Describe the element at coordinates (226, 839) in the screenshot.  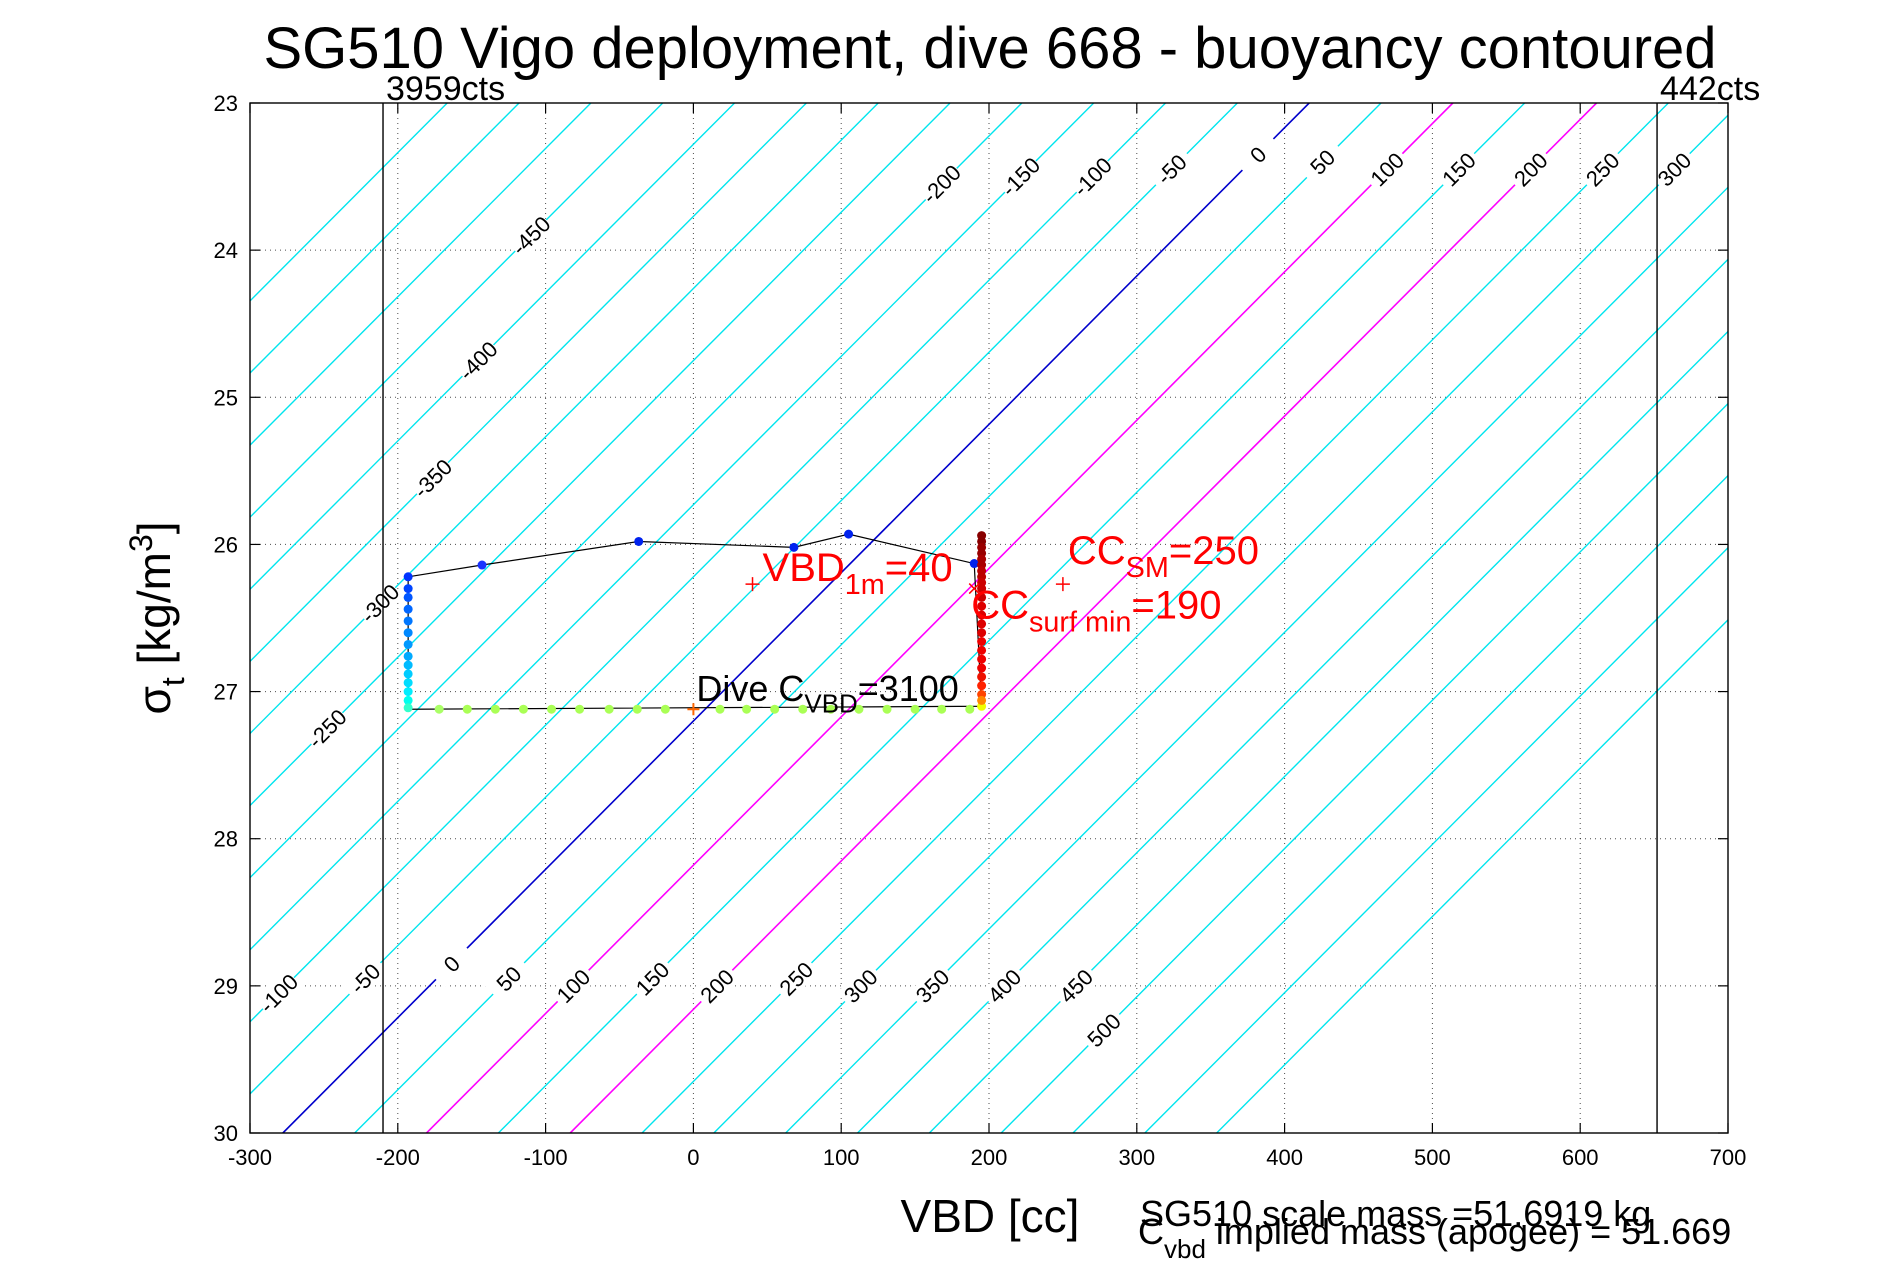
I see `y-tick-label: 28` at that location.